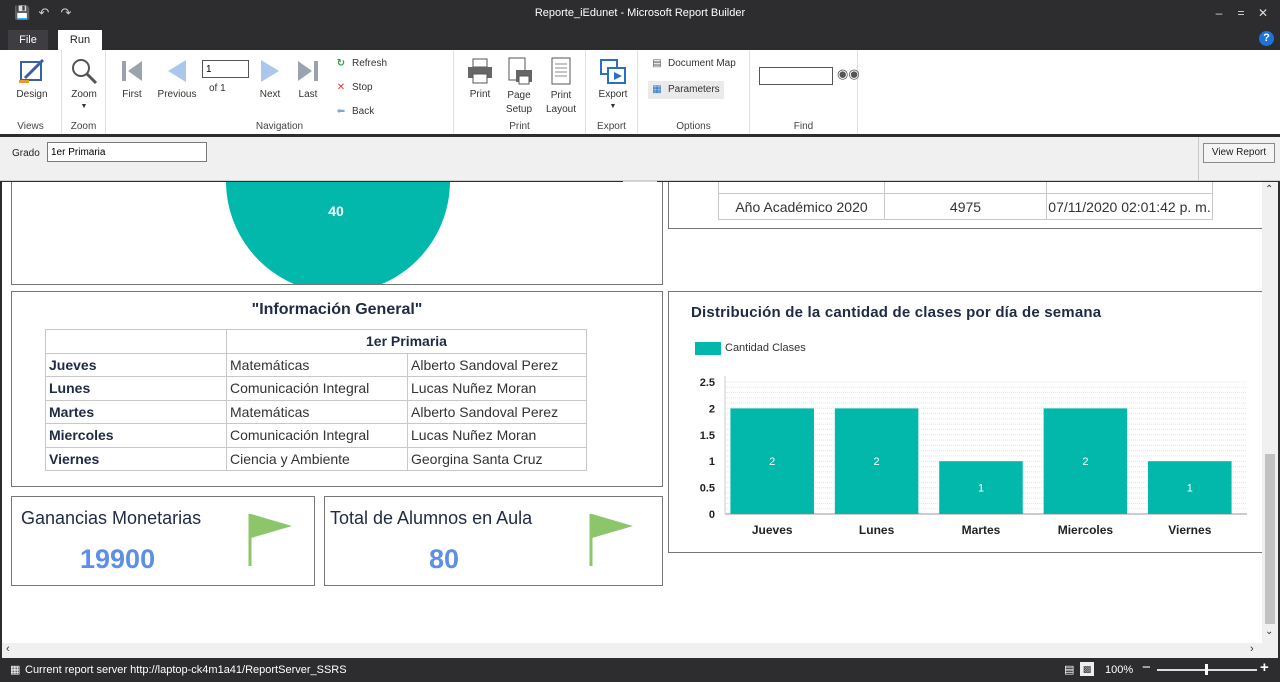 This screenshot has width=1280, height=682. Describe the element at coordinates (657, 89) in the screenshot. I see `parameters-icon: ▦` at that location.